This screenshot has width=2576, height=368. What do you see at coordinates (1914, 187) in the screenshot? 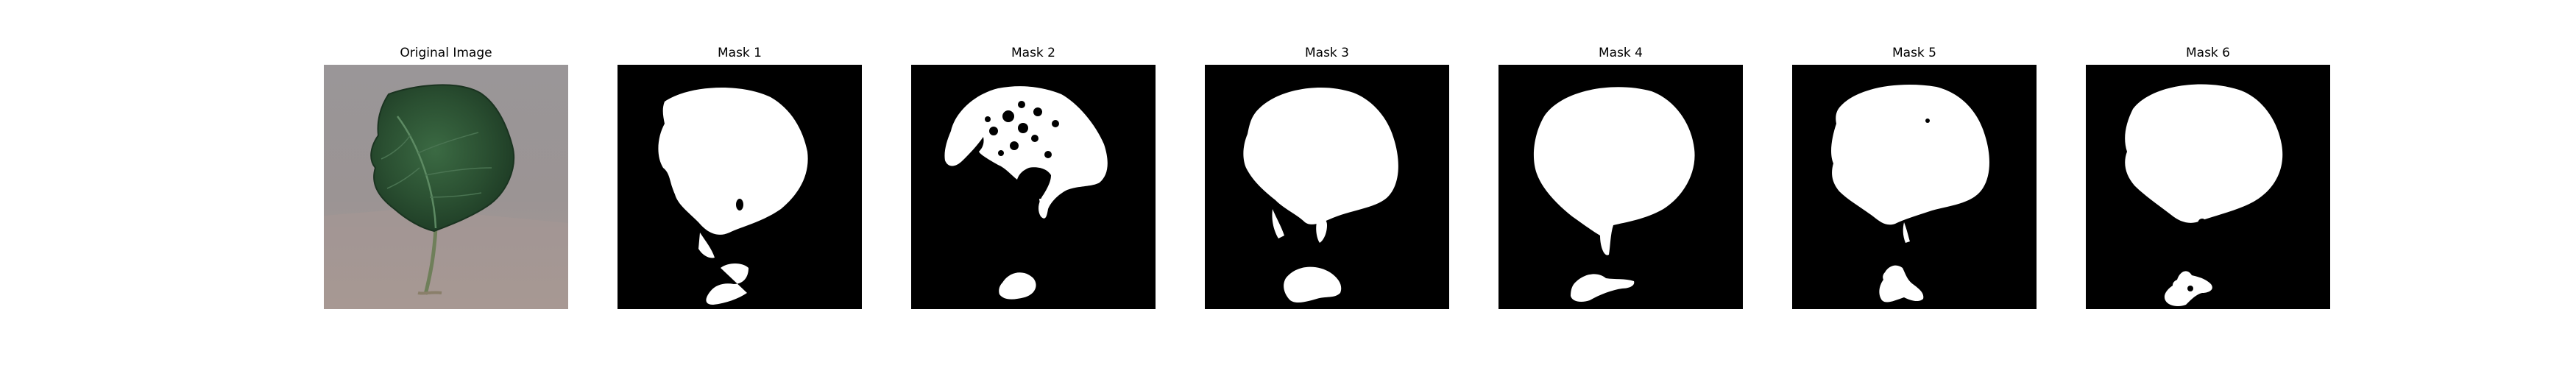
I see `mask-5-image` at bounding box center [1914, 187].